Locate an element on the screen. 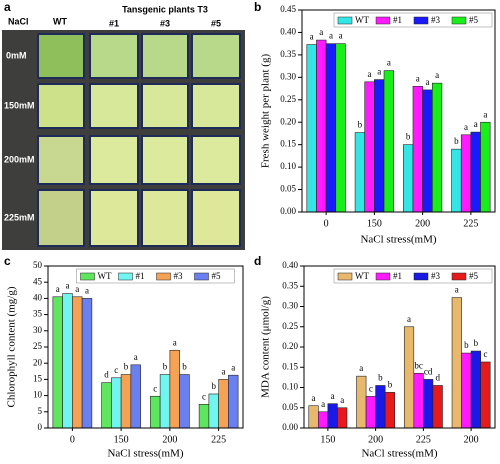 The width and height of the screenshot is (500, 464). panel-label: b is located at coordinates (257, 7).